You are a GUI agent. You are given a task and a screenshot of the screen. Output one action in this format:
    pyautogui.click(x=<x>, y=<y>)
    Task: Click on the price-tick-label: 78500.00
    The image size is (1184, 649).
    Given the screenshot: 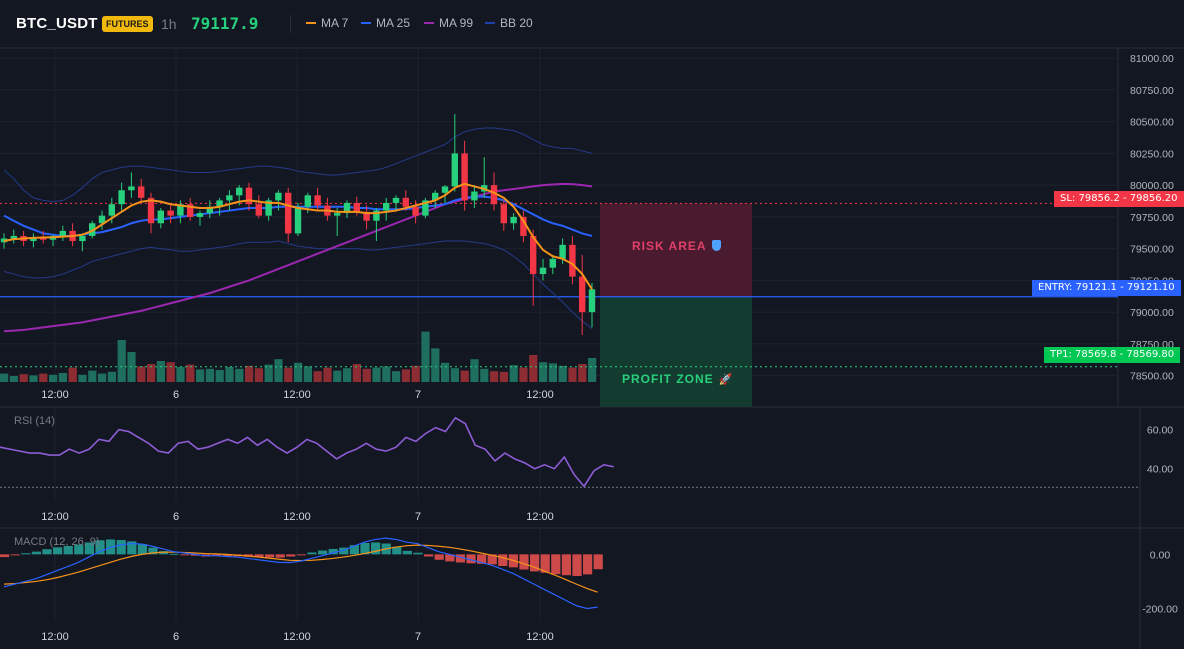 What is the action you would take?
    pyautogui.click(x=1152, y=377)
    